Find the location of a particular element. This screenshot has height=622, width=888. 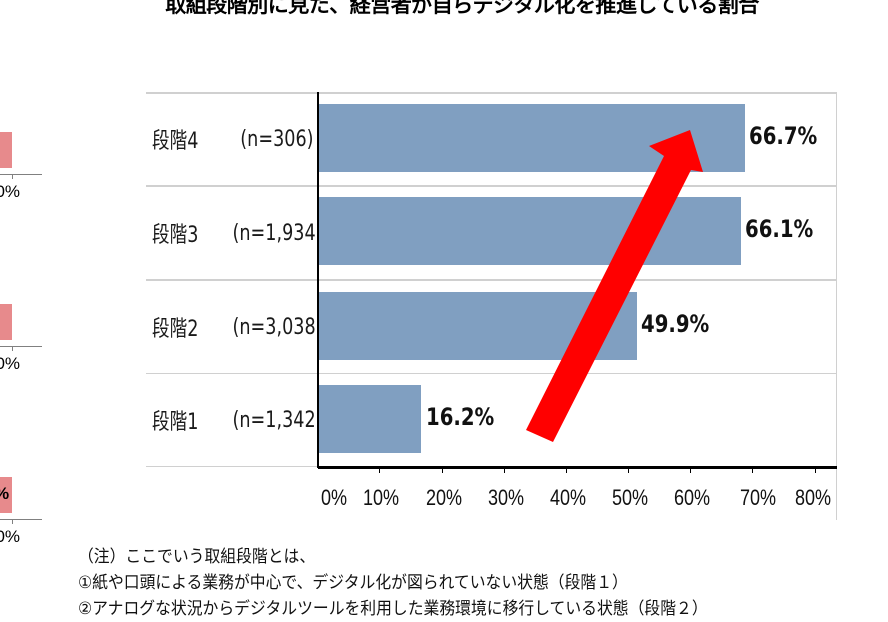

x-axis is located at coordinates (577, 467).